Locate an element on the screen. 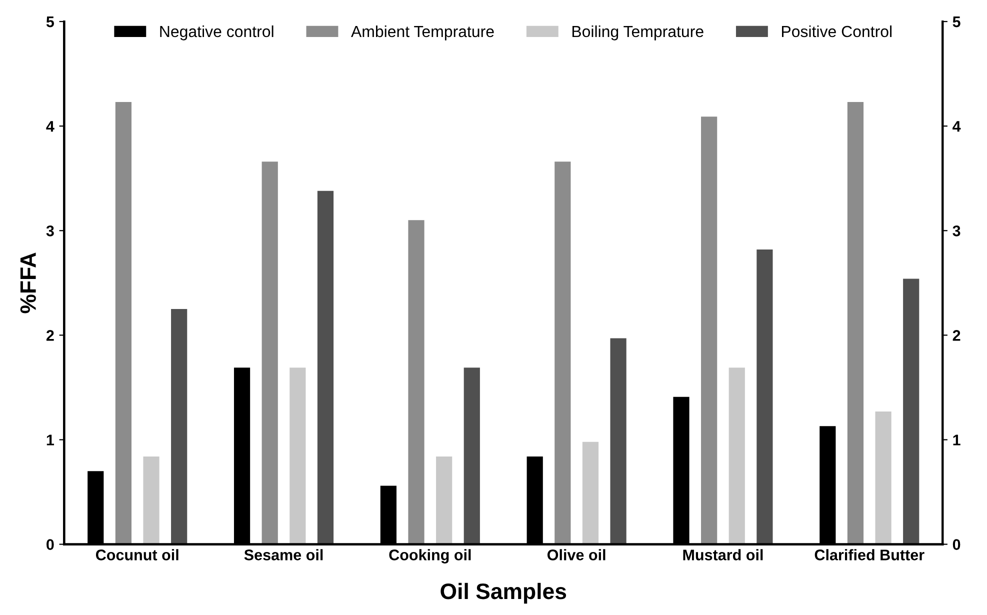 The image size is (987, 615). x-tick-label: Mustard oil is located at coordinates (723, 554).